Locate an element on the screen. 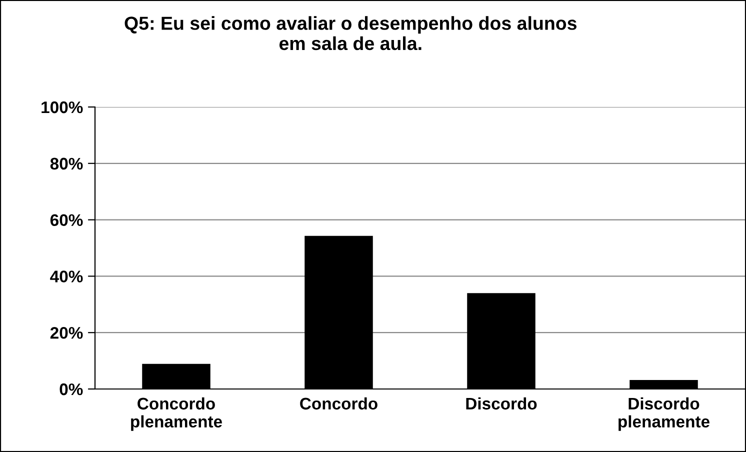 This screenshot has height=452, width=746. chart-title: Q5: Eu sei como avaliar o desempenho dos alunos em sala de aula. is located at coordinates (350, 33).